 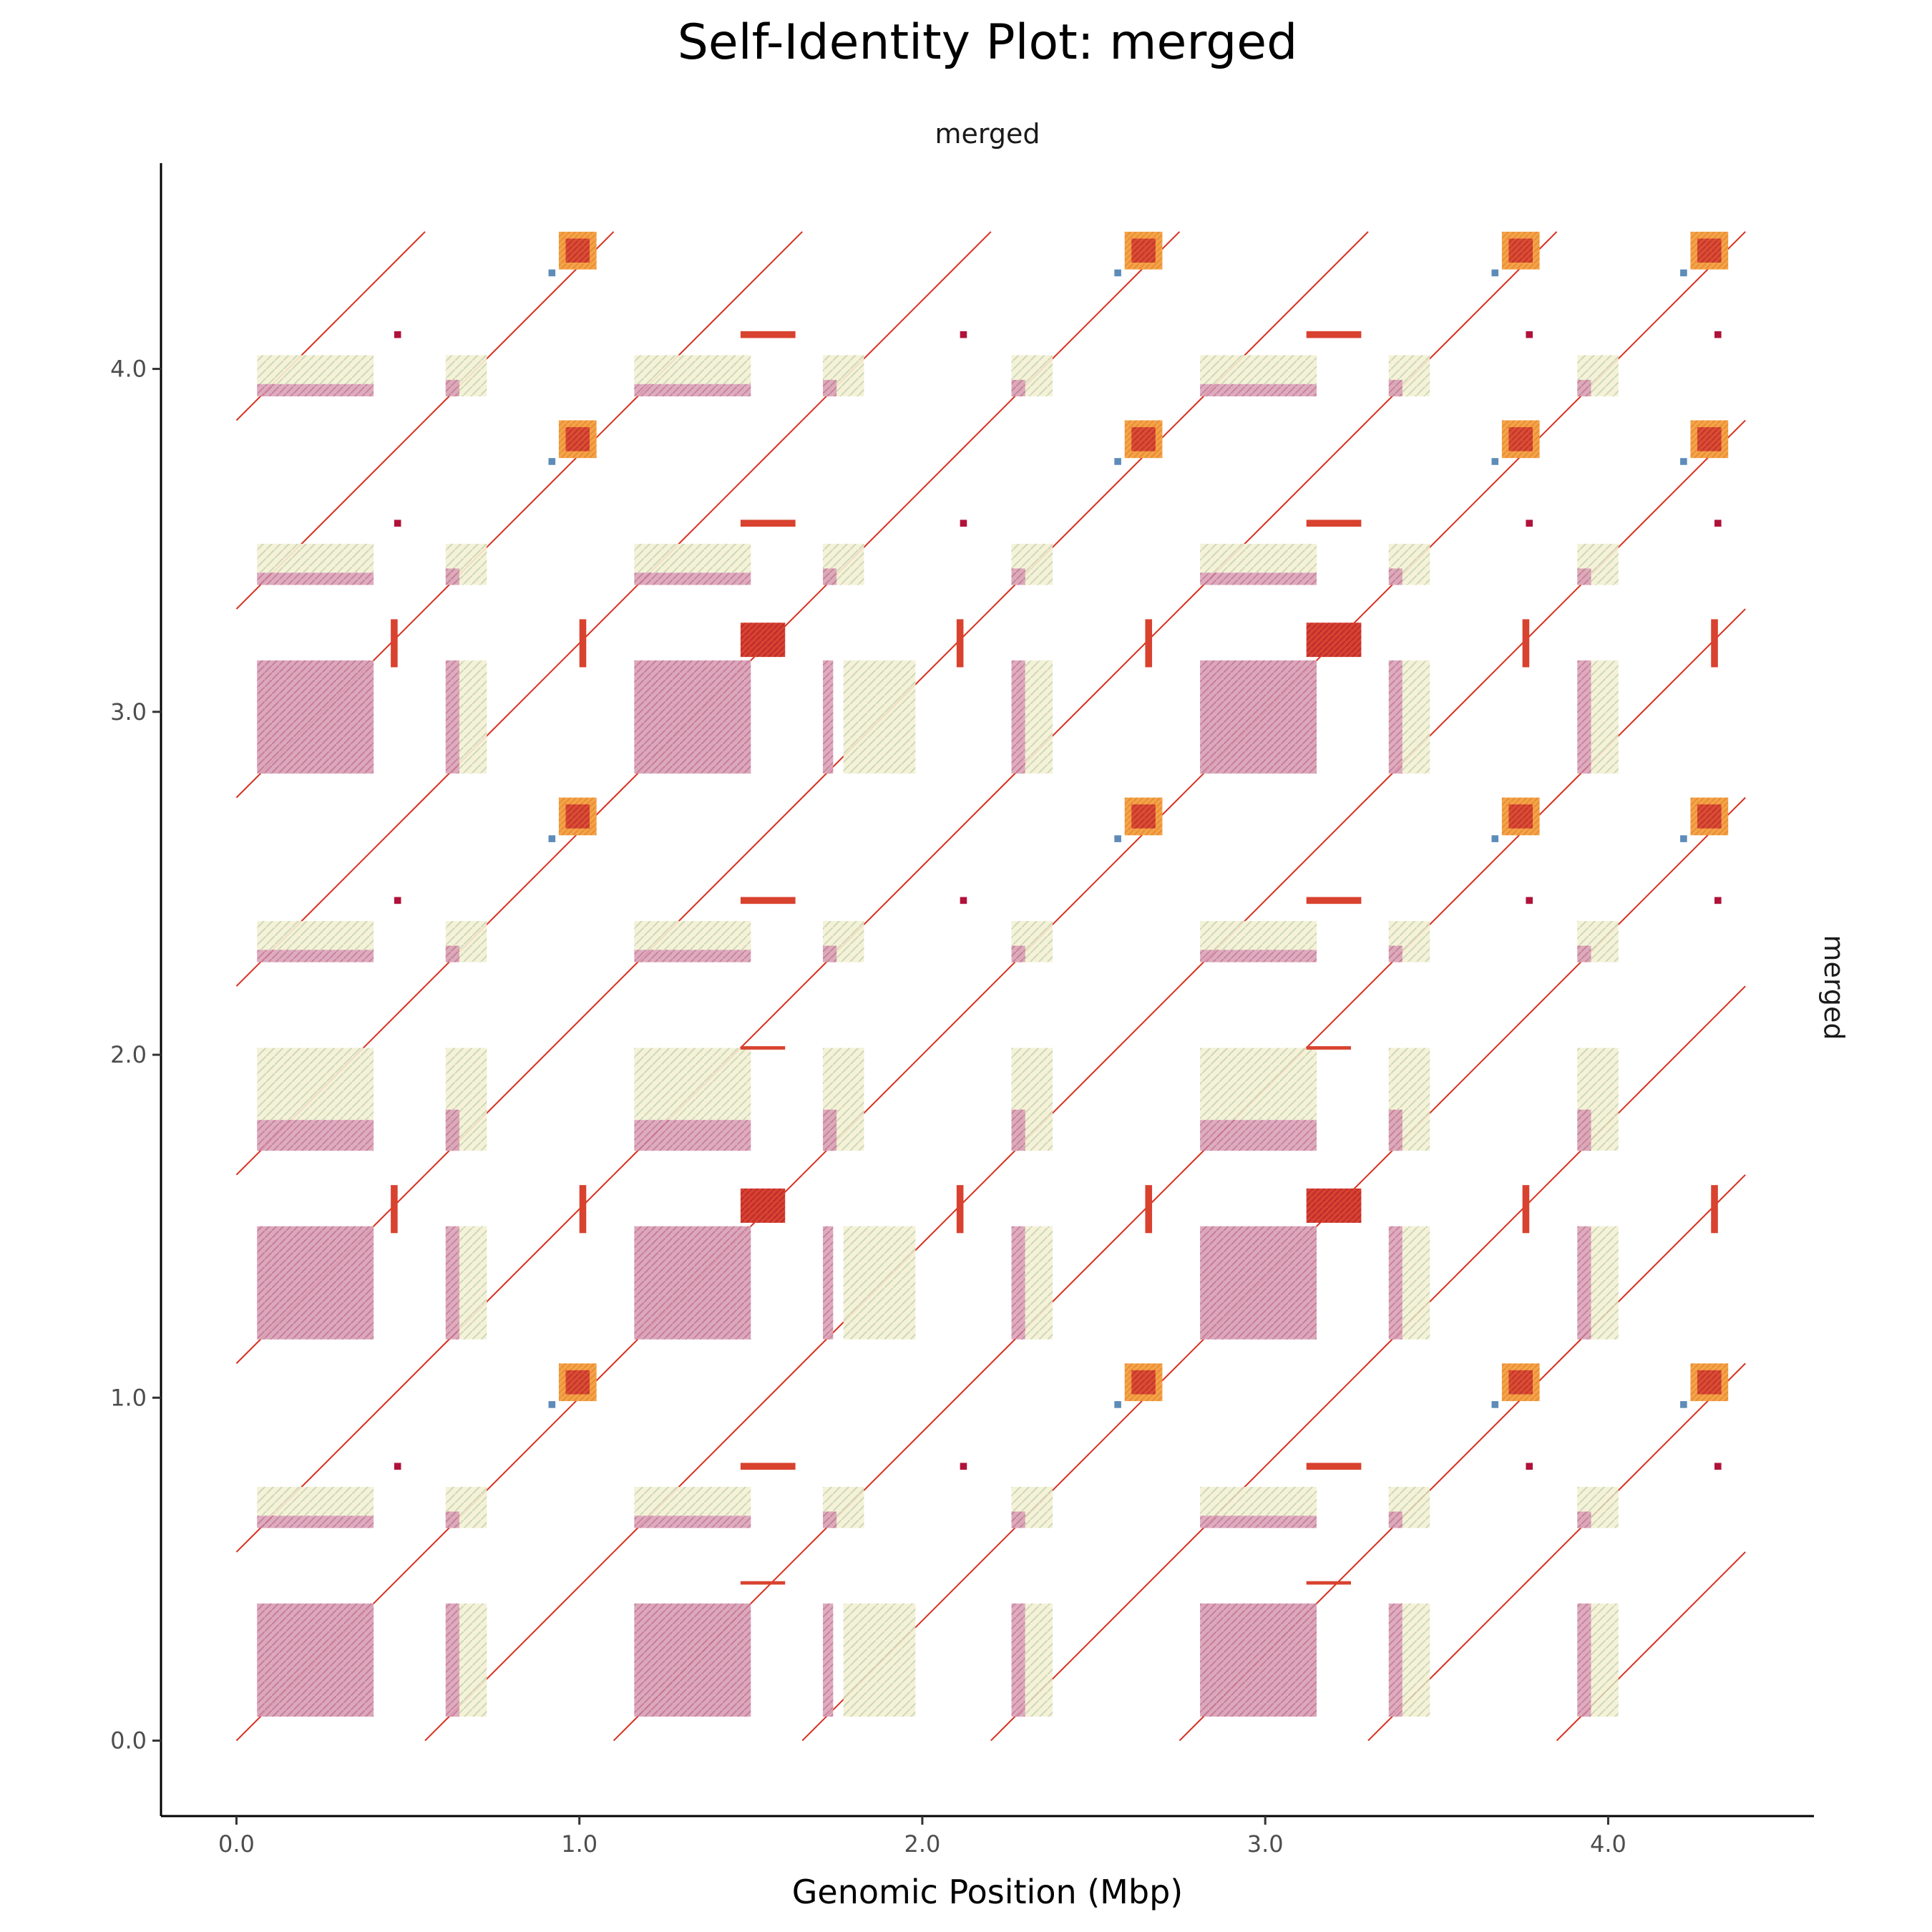 What do you see at coordinates (579, 1844) in the screenshot?
I see `x-tick-label: 1.0` at bounding box center [579, 1844].